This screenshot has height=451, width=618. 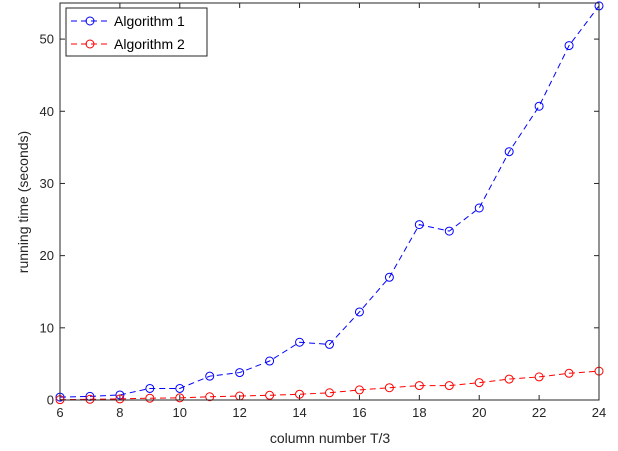 I want to click on legend-item: Algorithm 2, so click(x=128, y=44).